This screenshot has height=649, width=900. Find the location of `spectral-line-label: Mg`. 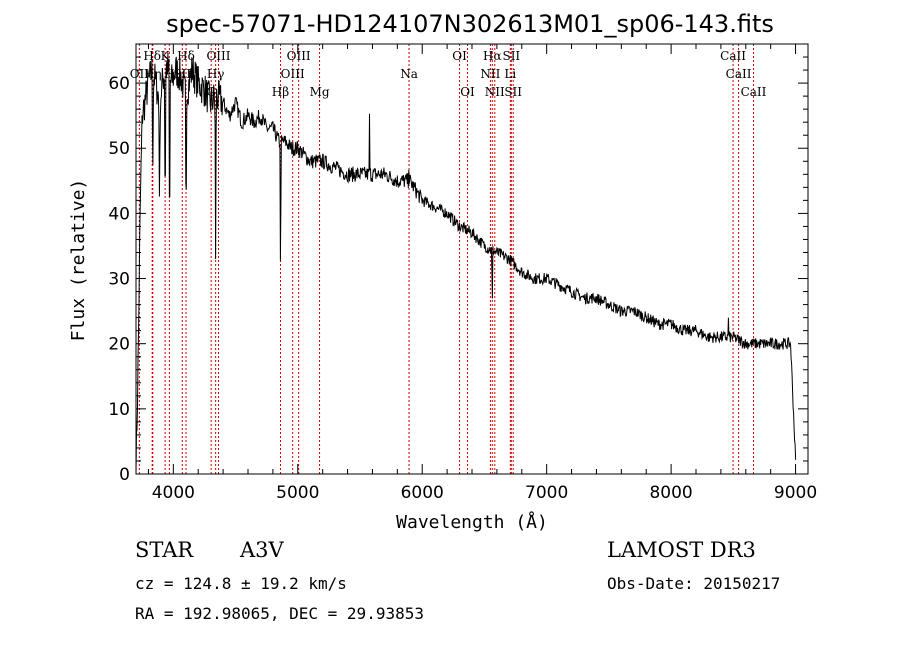

spectral-line-label: Mg is located at coordinates (320, 92).